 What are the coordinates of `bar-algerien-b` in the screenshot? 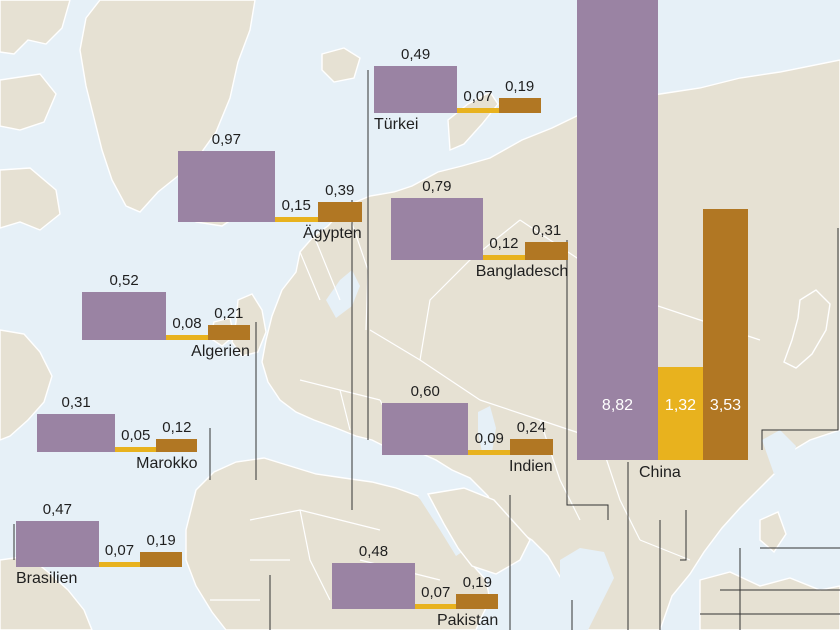 It's located at (187, 337).